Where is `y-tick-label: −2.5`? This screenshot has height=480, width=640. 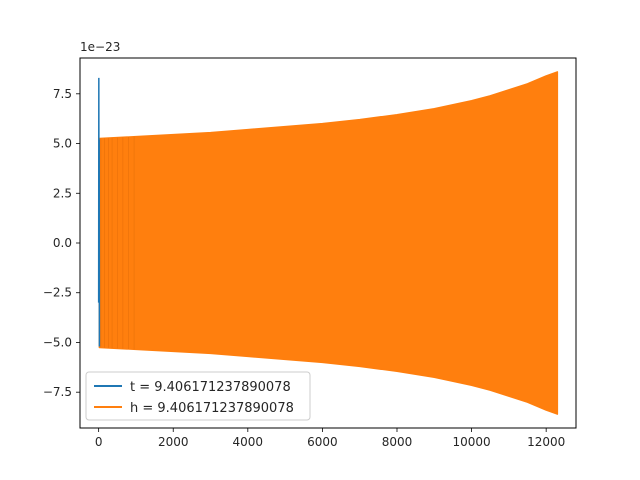
y-tick-label: −2.5 is located at coordinates (57, 293).